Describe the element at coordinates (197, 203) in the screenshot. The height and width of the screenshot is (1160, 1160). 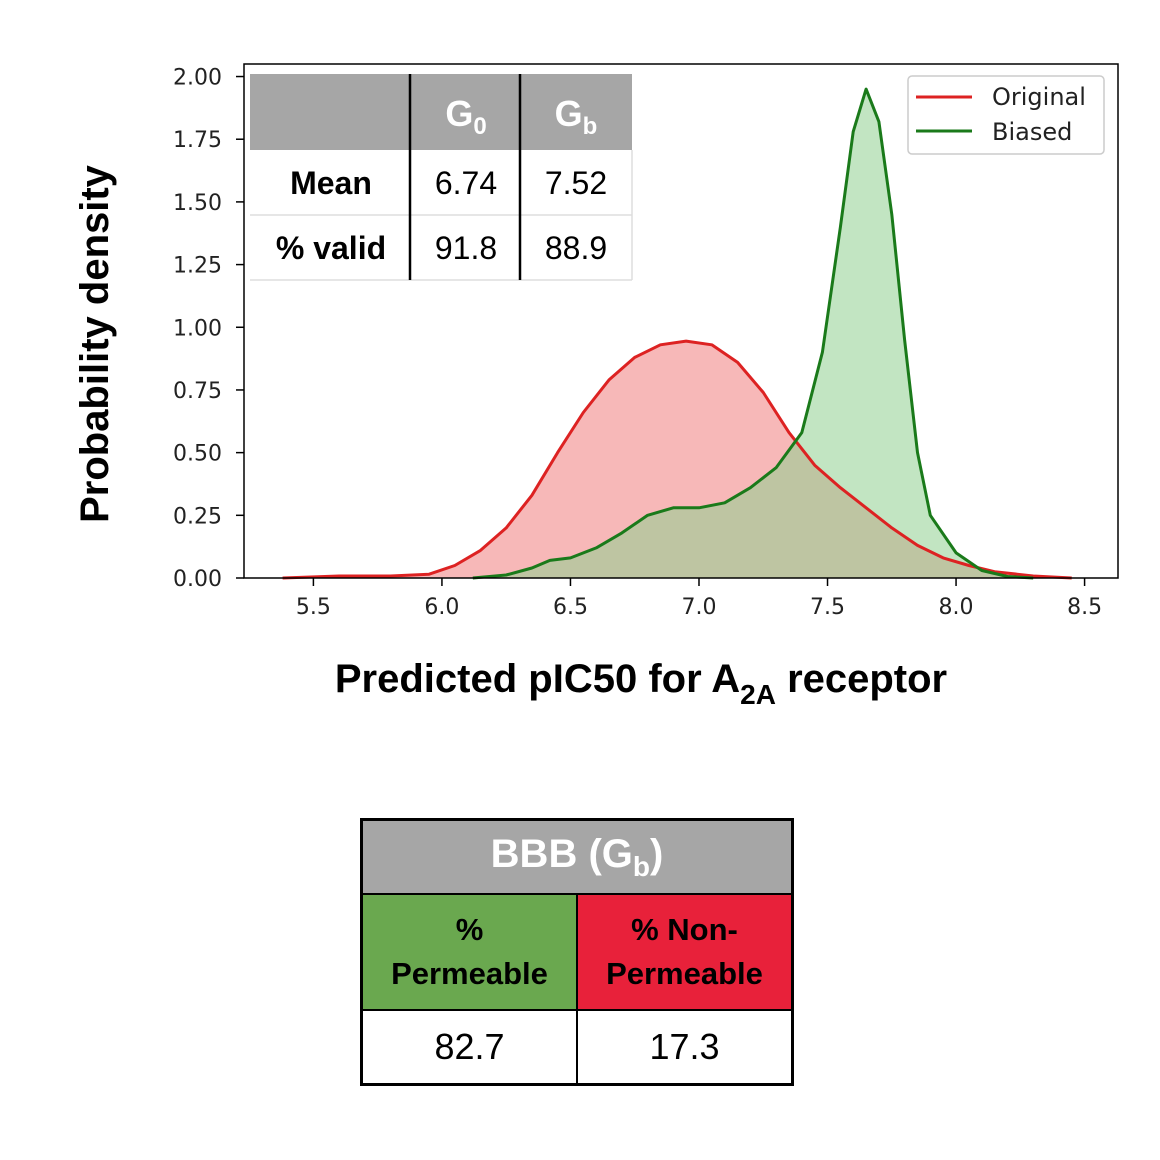
I see `y-tick-label: 1.50` at that location.